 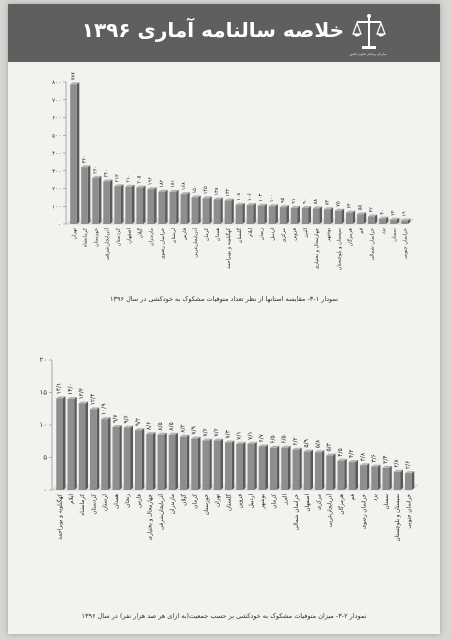 What do you see at coordinates (107, 173) in the screenshot?
I see `bar-value-label: ۲۴۰` at bounding box center [107, 173].